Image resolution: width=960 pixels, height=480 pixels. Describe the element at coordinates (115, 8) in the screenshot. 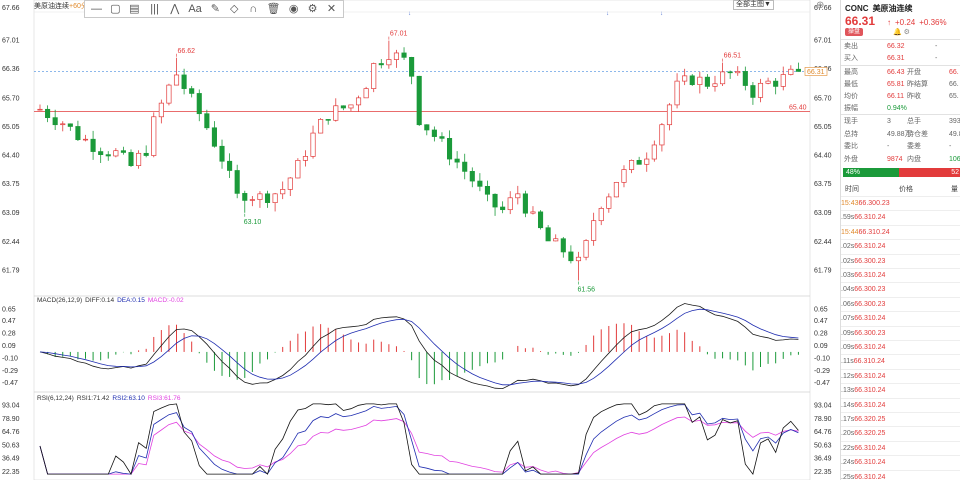

I see `square-icon: ▢` at that location.